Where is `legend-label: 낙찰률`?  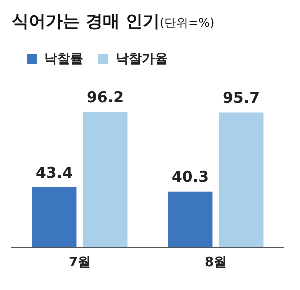
legend-label: 낙찰률 is located at coordinates (64, 59).